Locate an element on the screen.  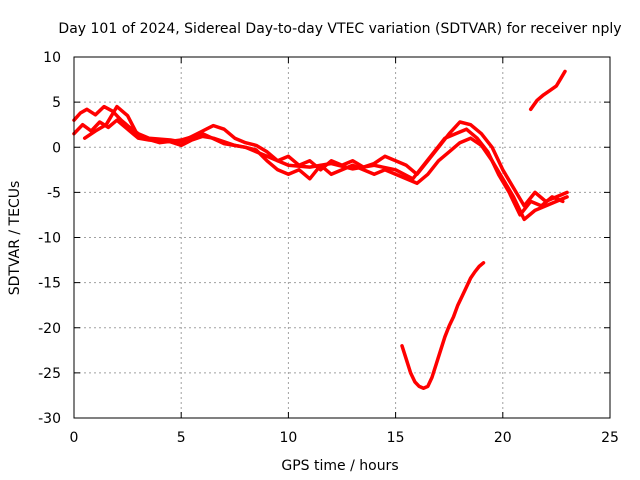
y-axis-label: SDTVAR / TECUs is located at coordinates (15, 238).